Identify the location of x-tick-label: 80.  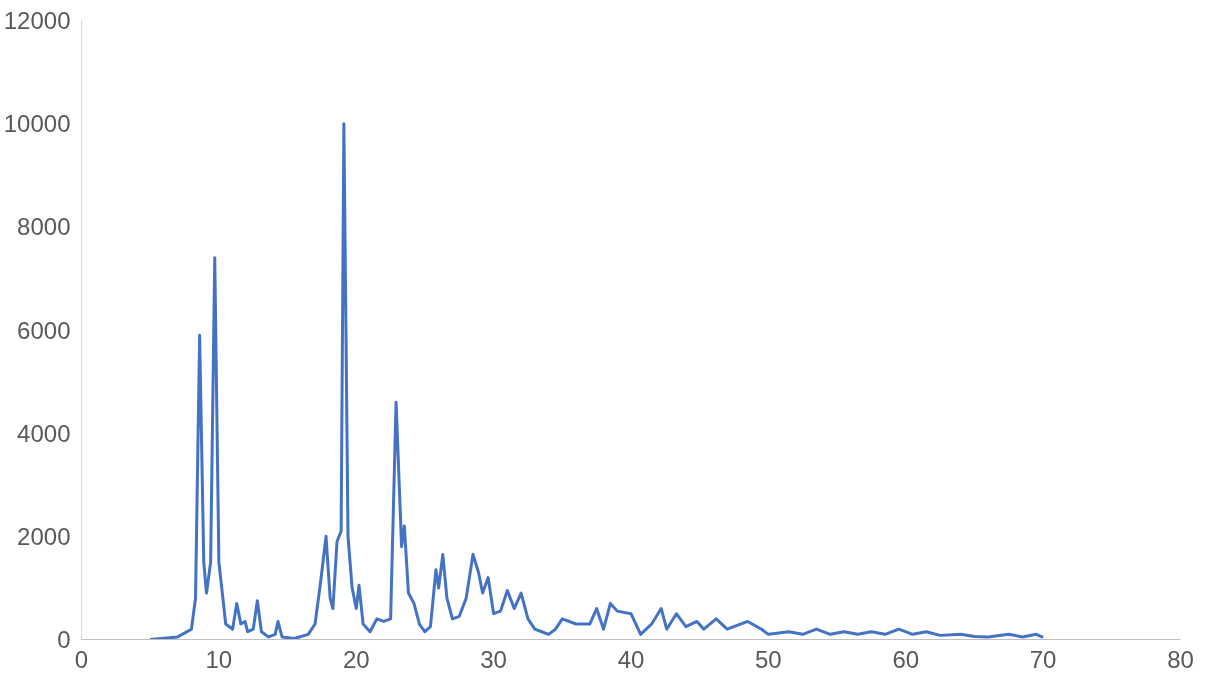
(1180, 659).